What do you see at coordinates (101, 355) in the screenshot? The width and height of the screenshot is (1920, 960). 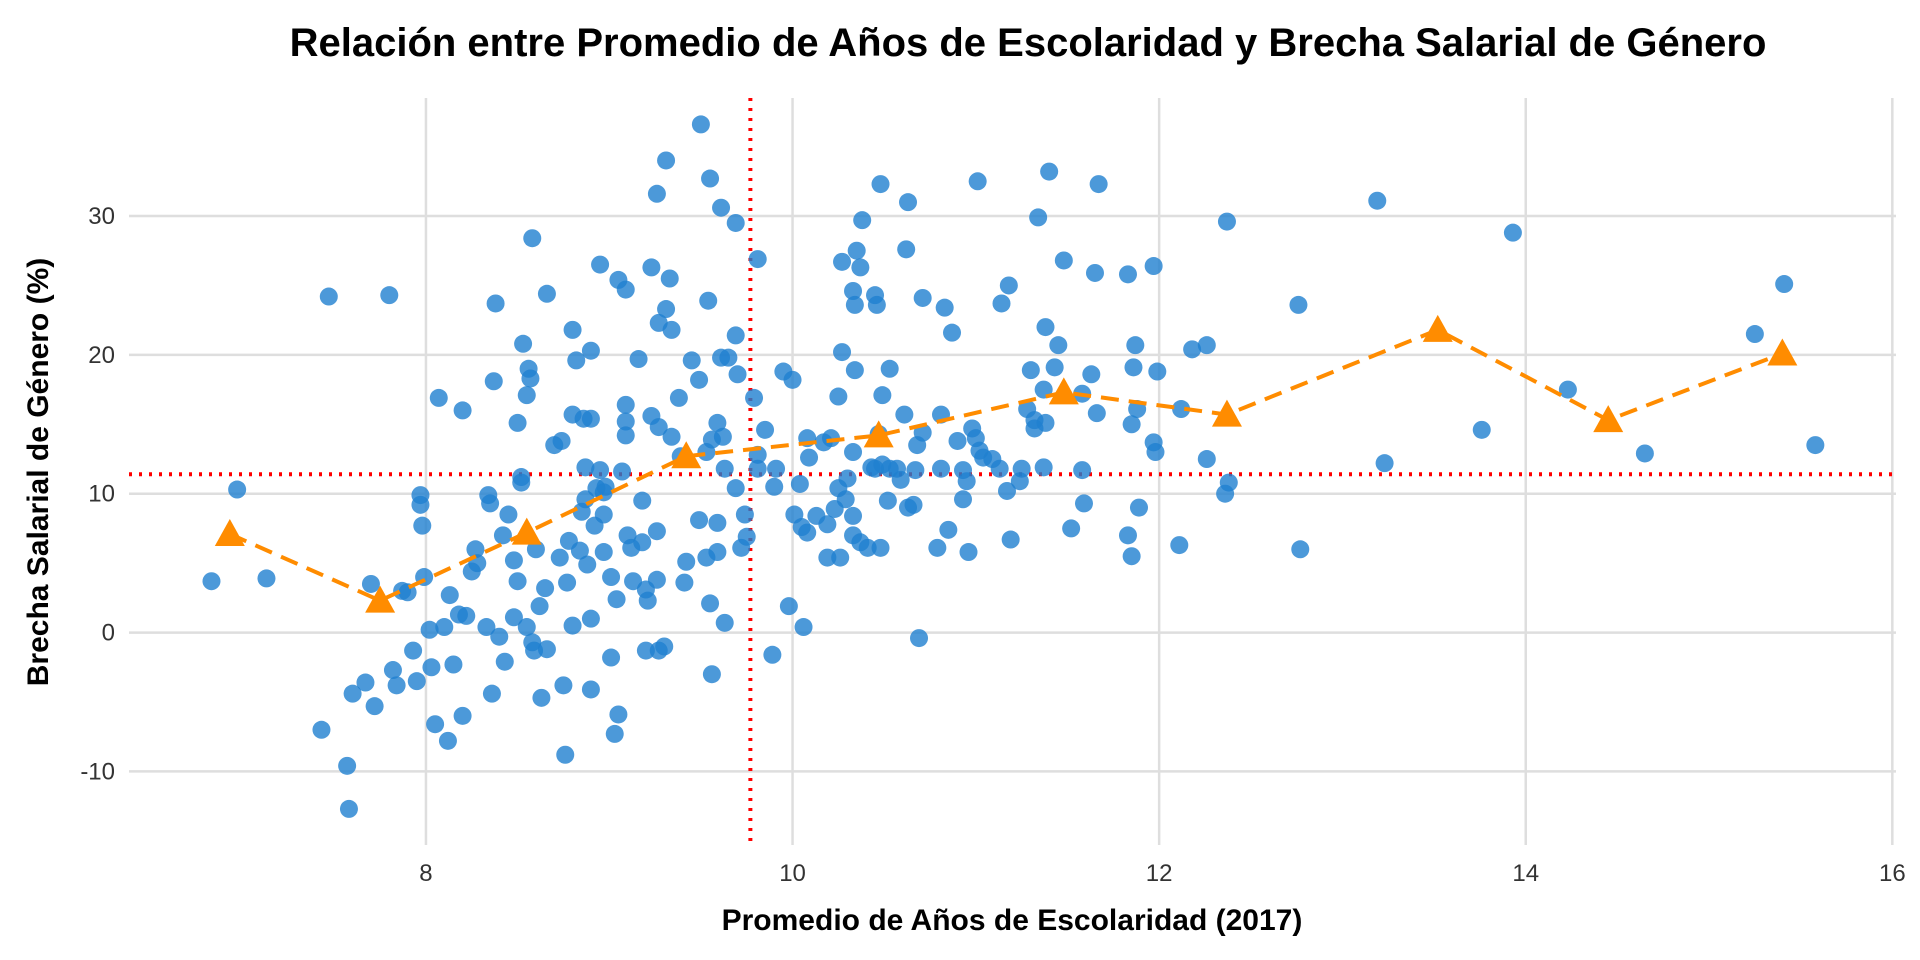 I see `y-tick-label: 20` at bounding box center [101, 355].